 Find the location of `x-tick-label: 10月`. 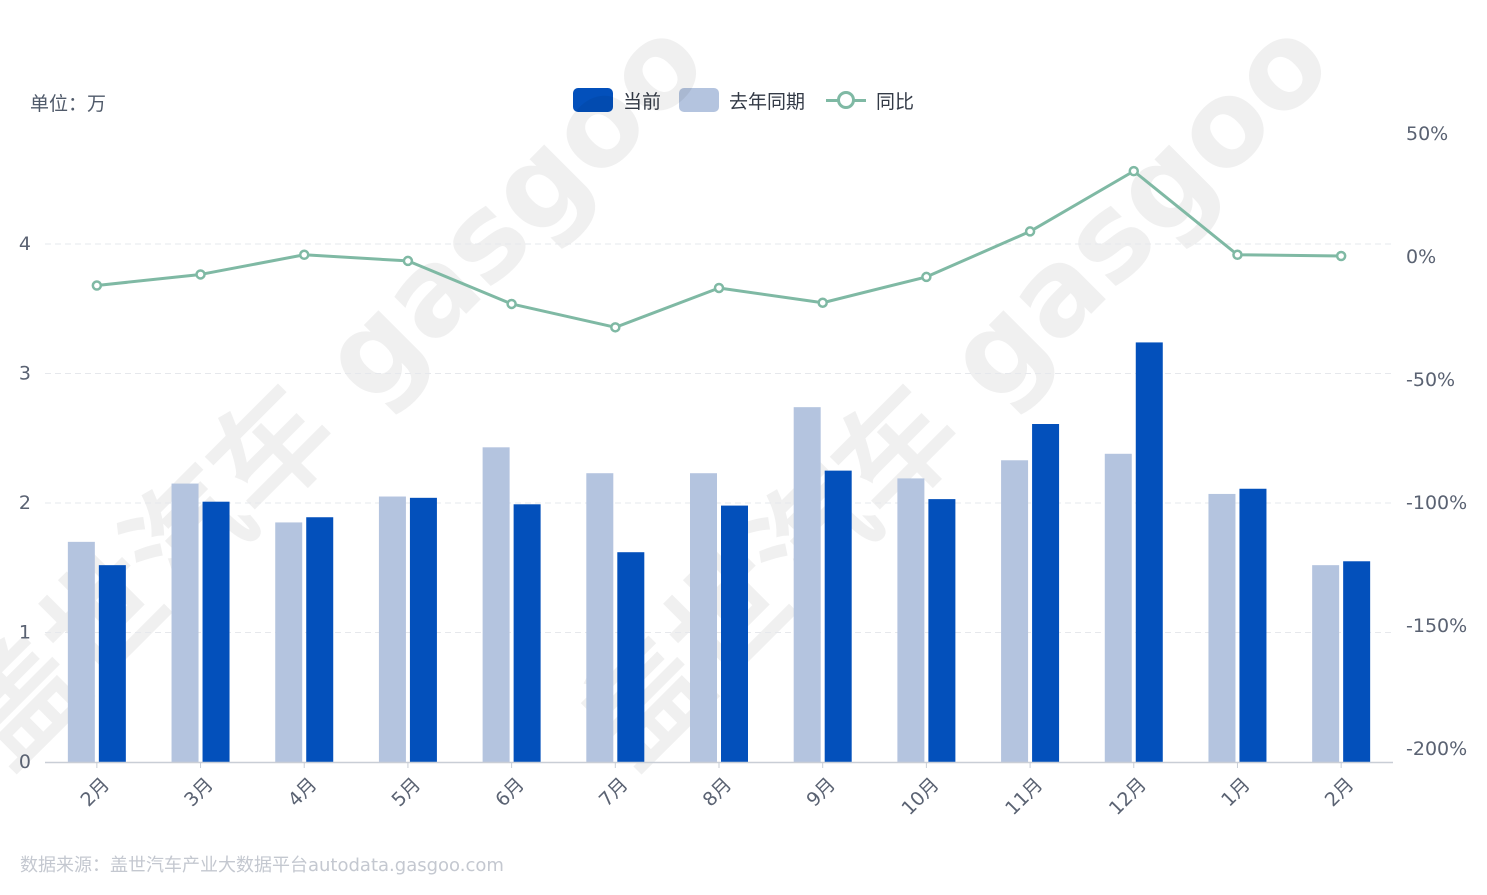

x-tick-label: 10月 is located at coordinates (920, 797).